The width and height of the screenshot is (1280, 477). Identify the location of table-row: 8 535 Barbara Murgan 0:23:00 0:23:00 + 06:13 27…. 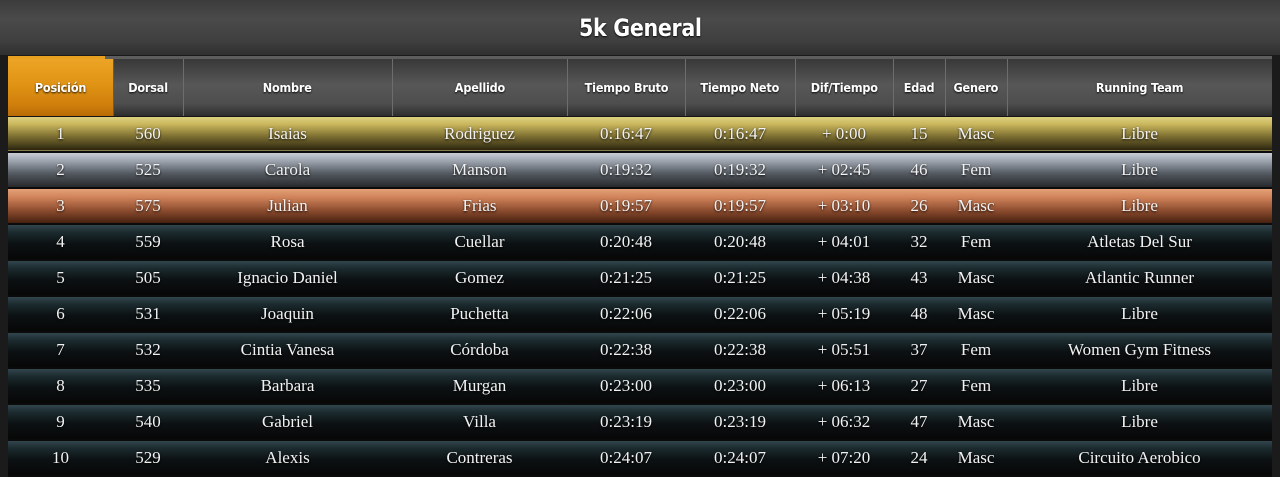
(640, 386).